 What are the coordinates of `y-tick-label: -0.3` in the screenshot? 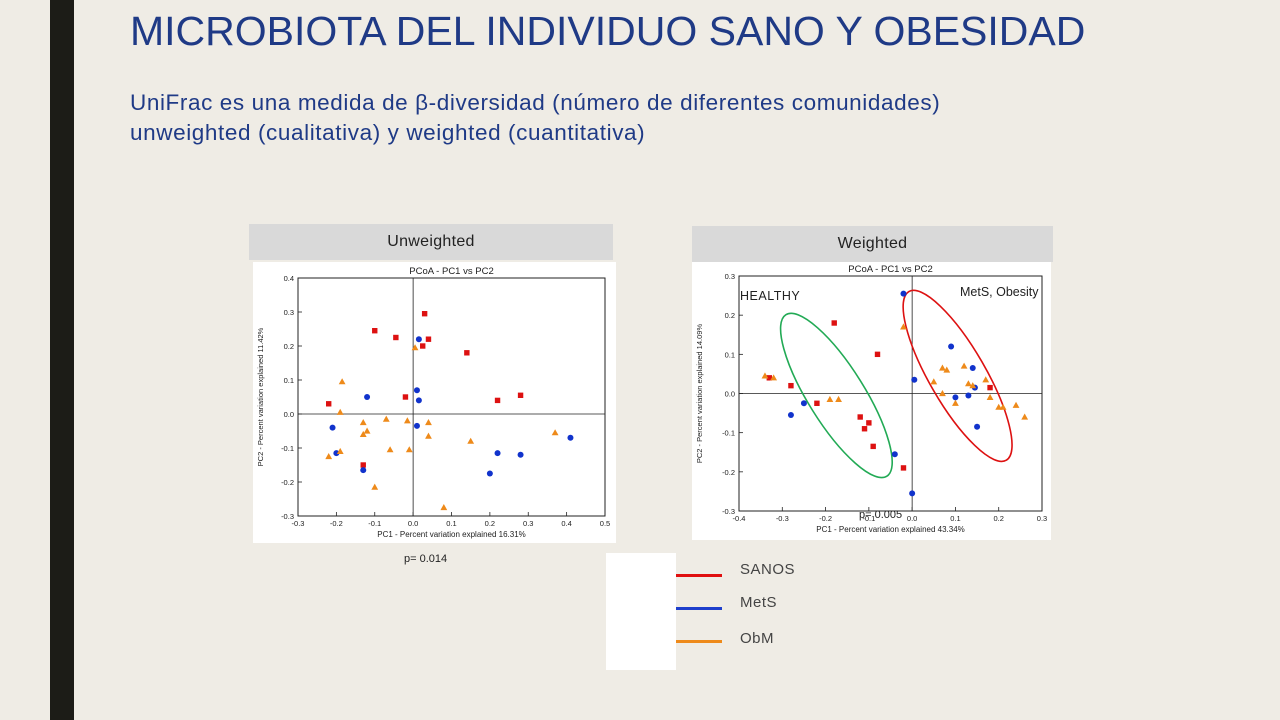 It's located at (728, 511).